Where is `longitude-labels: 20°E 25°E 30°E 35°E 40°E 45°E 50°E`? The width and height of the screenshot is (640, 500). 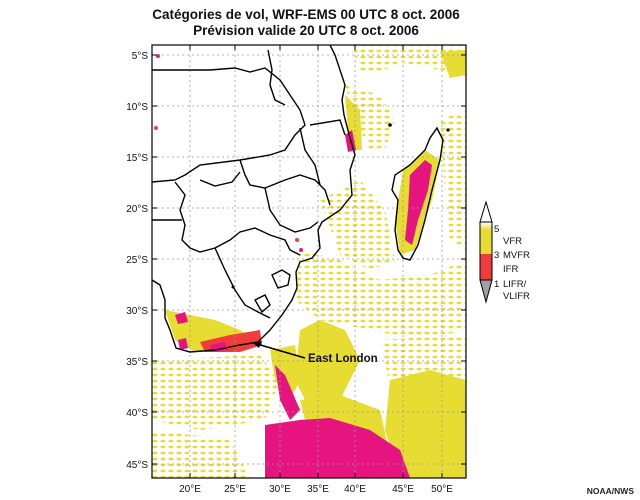
longitude-labels: 20°E 25°E 30°E 35°E 40°E 45°E 50°E is located at coordinates (316, 489).